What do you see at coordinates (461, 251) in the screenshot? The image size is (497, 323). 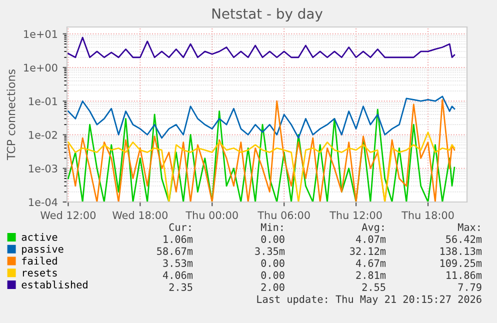 I see `text: 138.13m` at bounding box center [461, 251].